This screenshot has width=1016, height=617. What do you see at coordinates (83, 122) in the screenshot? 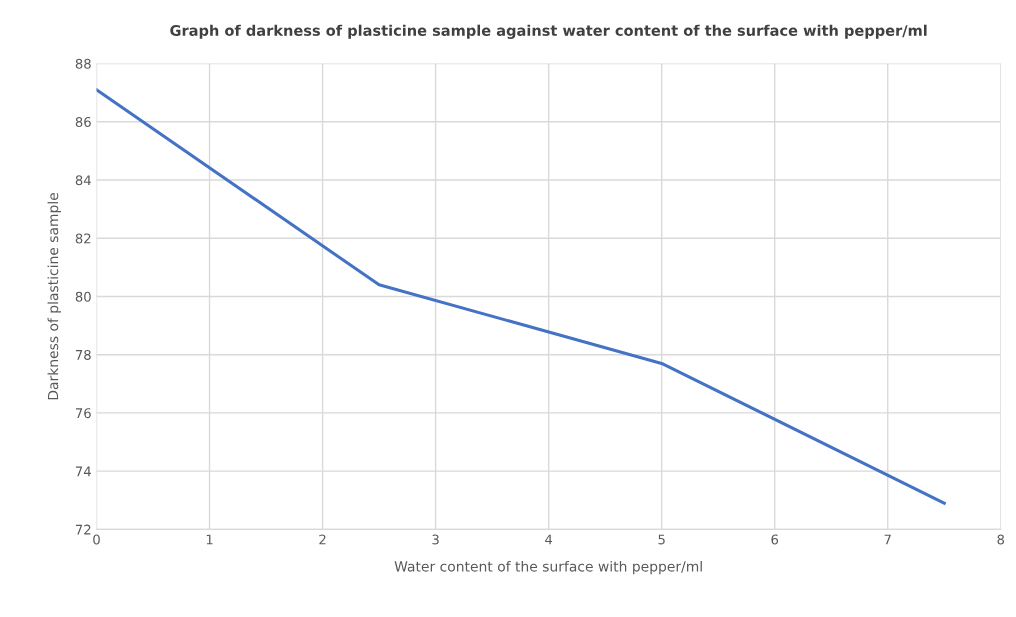
I see `y-tick-label: 86` at bounding box center [83, 122].